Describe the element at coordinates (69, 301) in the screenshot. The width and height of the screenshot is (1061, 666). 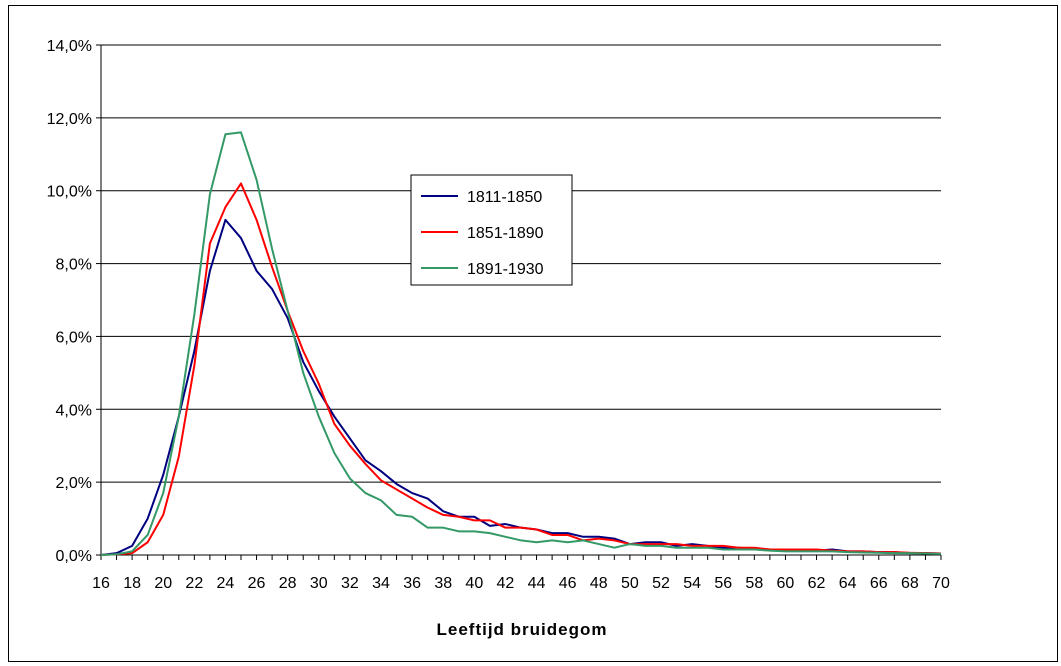
I see `y-tick-labels: 0,0% 2,0% 4,0% 6,0% 8,0% 10,0% 12,0% 14,0%` at that location.